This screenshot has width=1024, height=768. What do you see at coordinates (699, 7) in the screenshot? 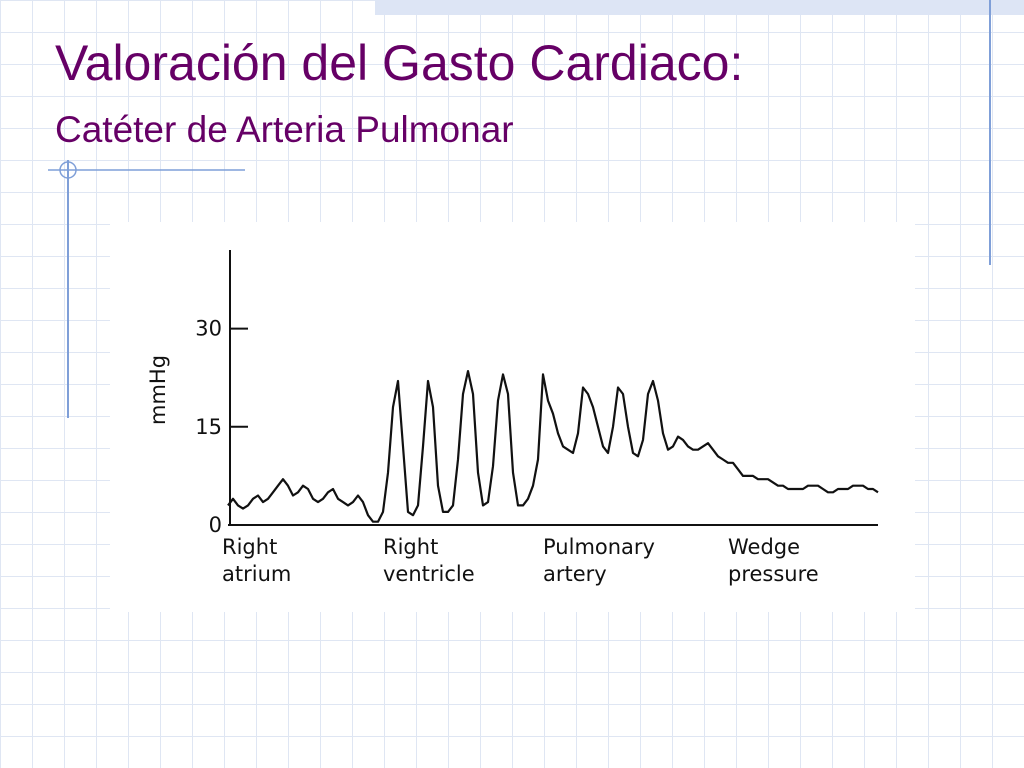
I see `top-band` at bounding box center [699, 7].